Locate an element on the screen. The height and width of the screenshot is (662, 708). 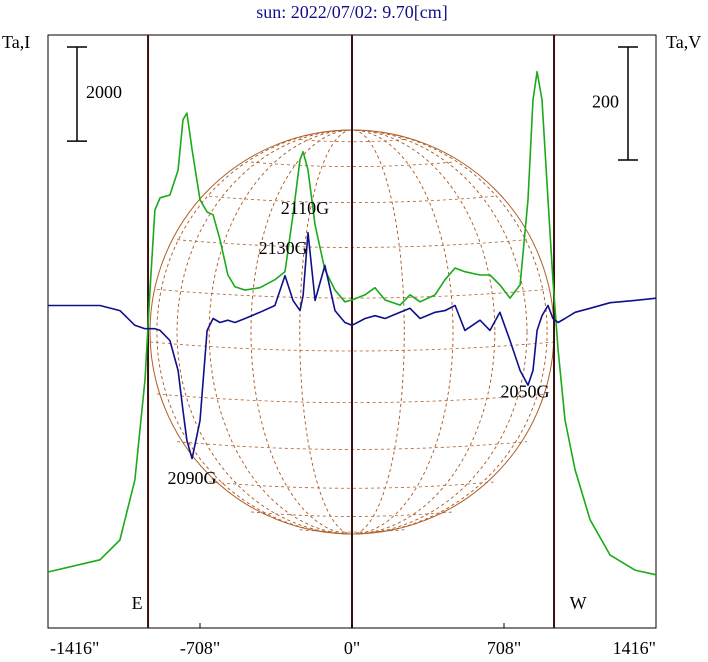
scale-bar-label: 2000 is located at coordinates (104, 92).